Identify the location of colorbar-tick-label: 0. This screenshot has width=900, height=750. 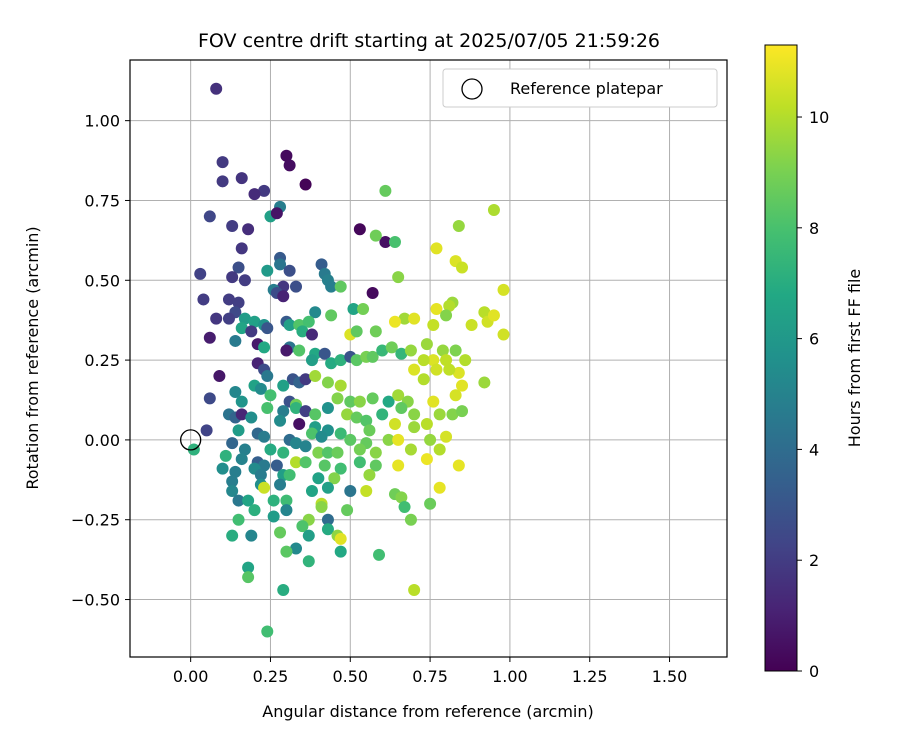
(814, 671).